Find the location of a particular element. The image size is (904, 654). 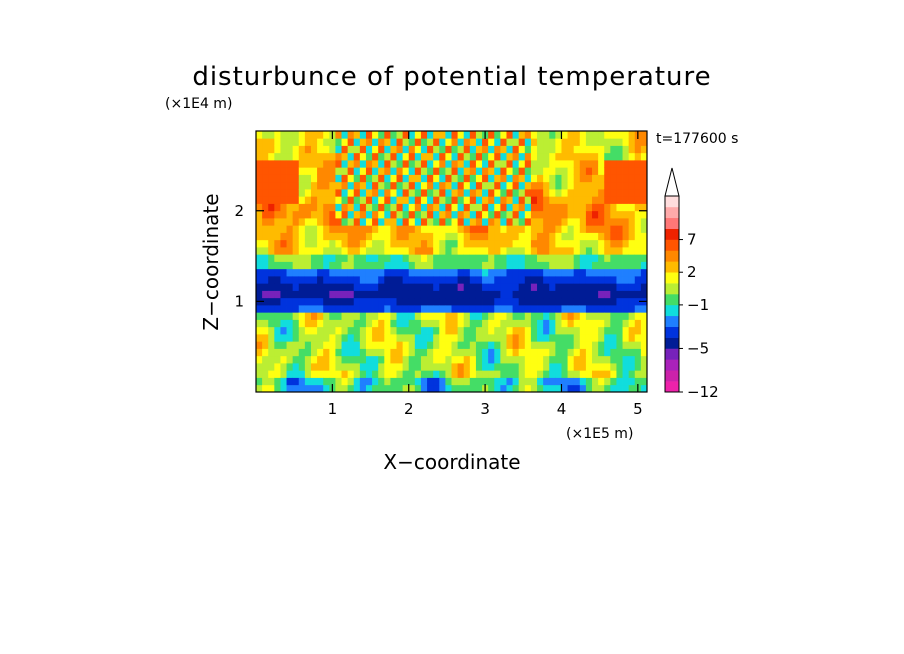

colorbar-swatch is located at coordinates (672, 256).